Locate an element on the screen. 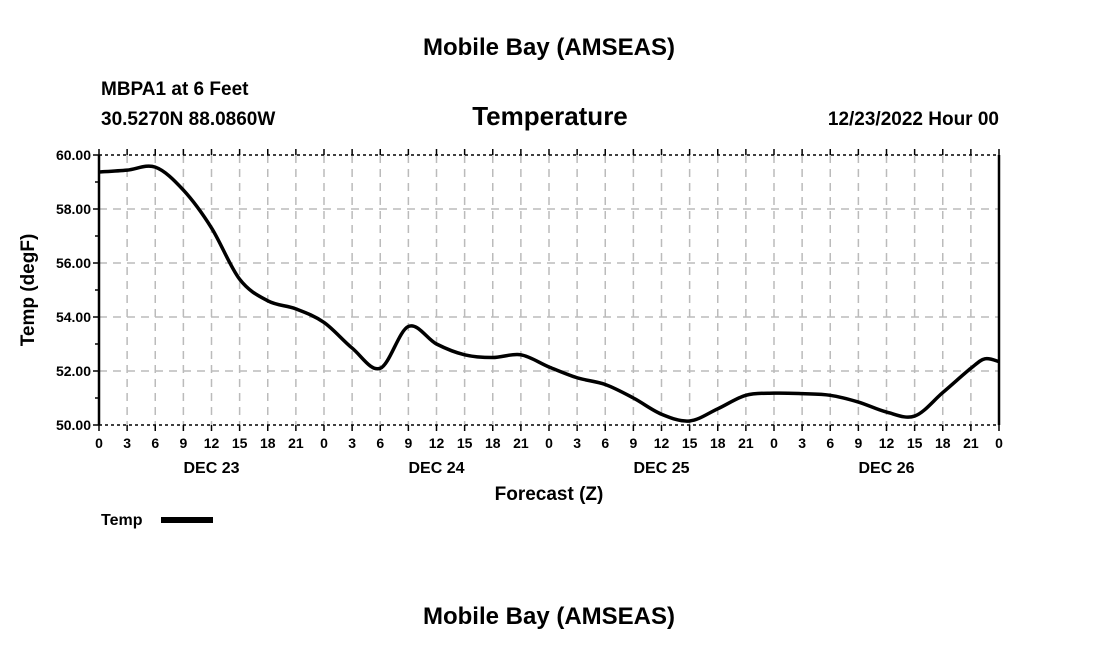  y-tick-label: 56.00 is located at coordinates (73, 263).